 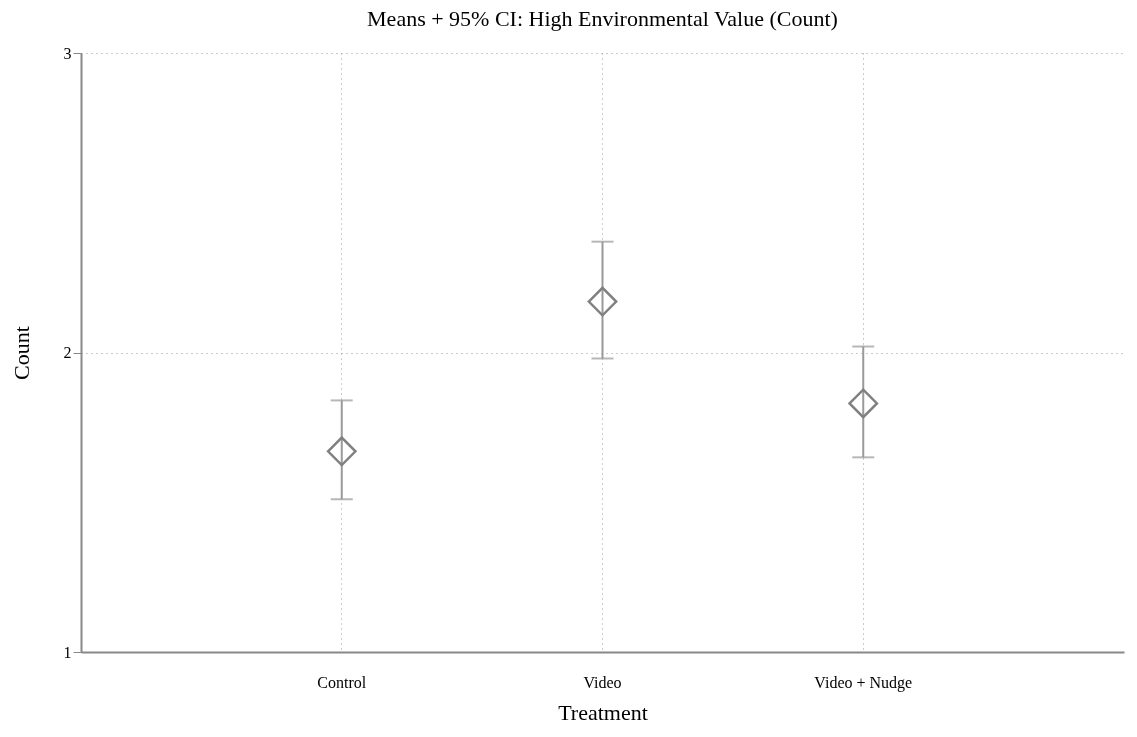 What do you see at coordinates (602, 682) in the screenshot?
I see `x-tick-label: Video` at bounding box center [602, 682].